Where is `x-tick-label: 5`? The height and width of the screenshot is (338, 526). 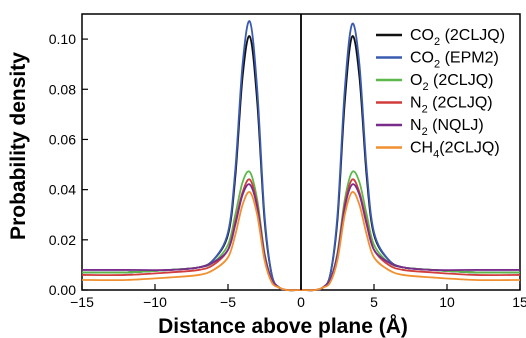
x-tick-label: 5 is located at coordinates (374, 302).